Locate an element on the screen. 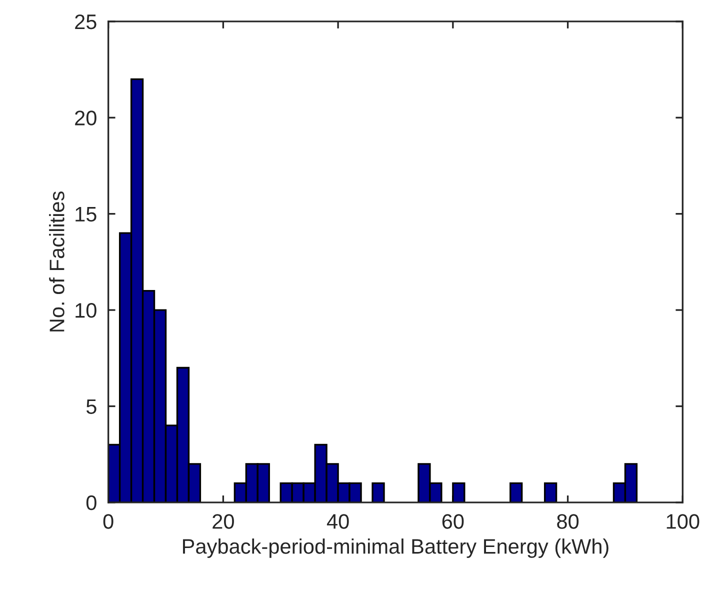  x-tick-label: 40 is located at coordinates (337, 521).